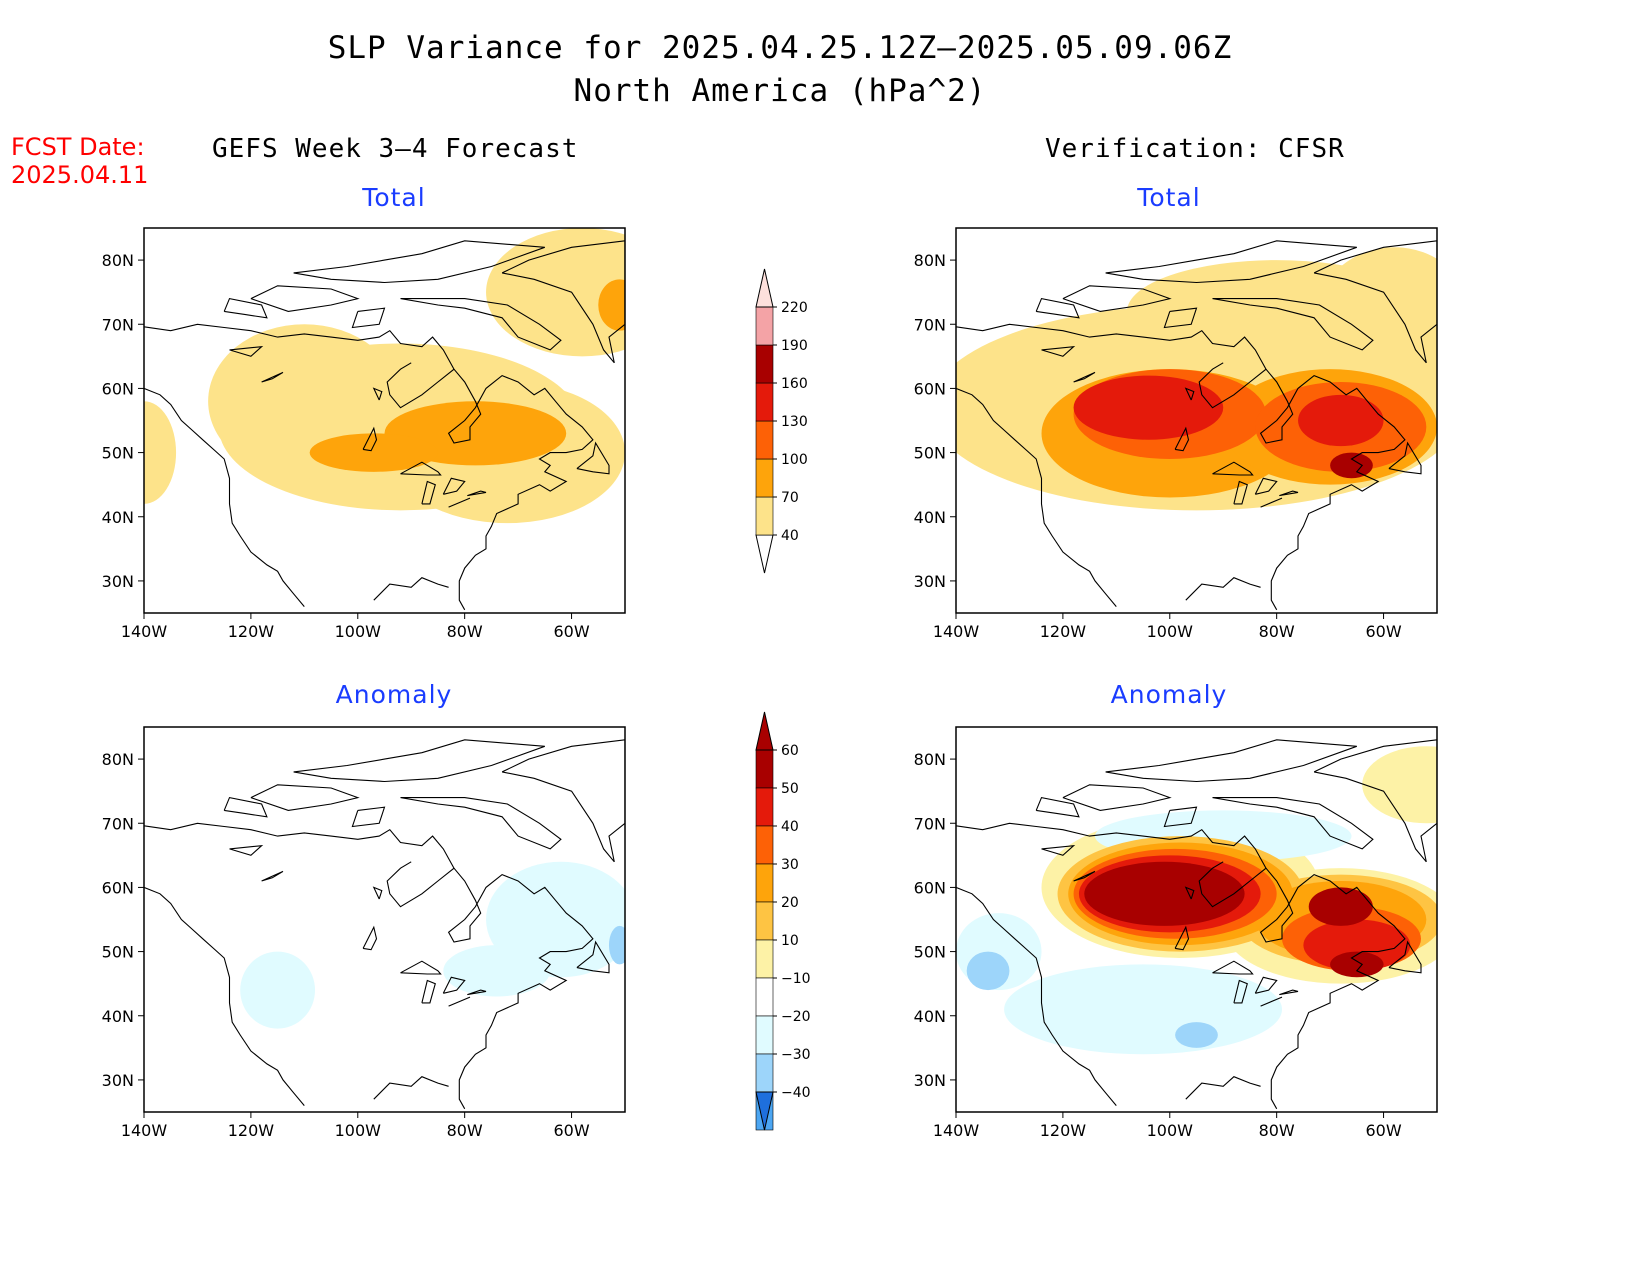 The height and width of the screenshot is (1275, 1650). Describe the element at coordinates (930, 388) in the screenshot. I see `lat-tick-label: 60N` at that location.